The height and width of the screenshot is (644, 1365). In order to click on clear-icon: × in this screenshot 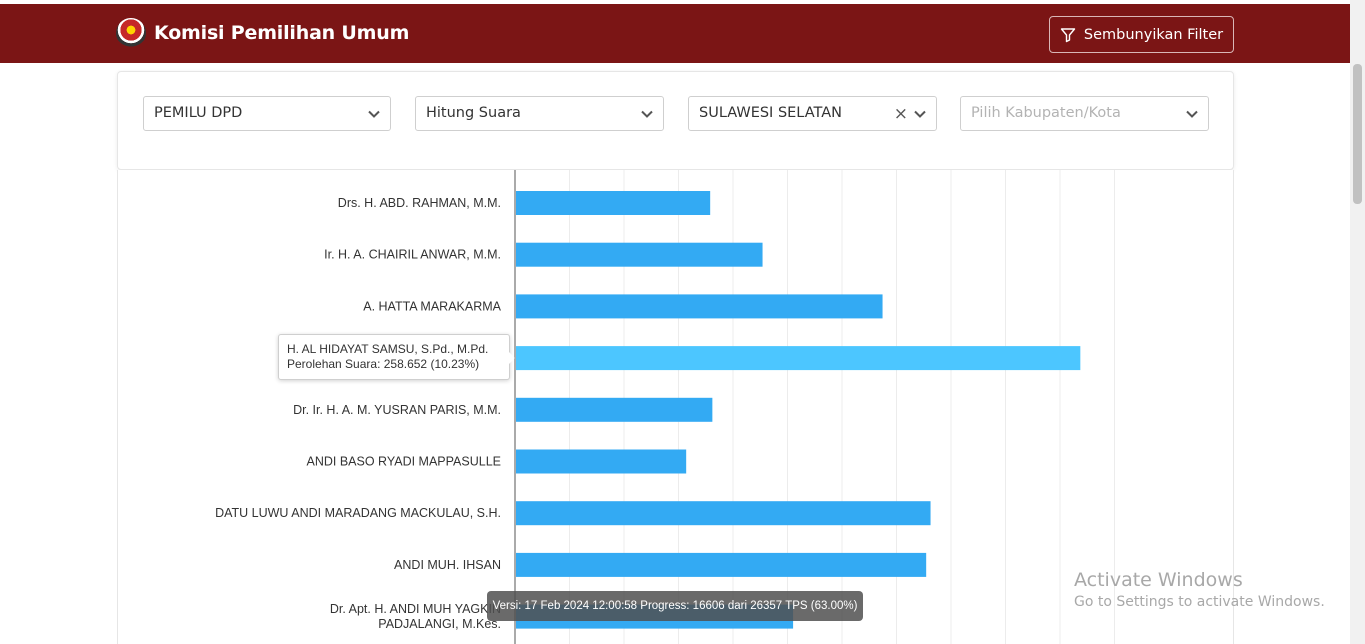, I will do `click(900, 114)`.